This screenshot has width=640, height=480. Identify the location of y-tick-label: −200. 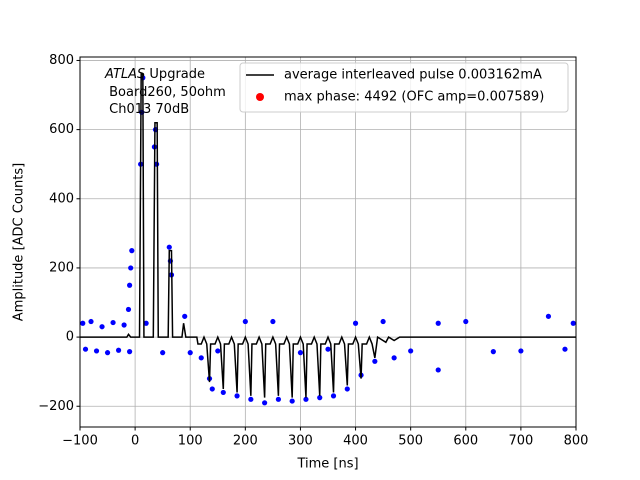
(56, 406).